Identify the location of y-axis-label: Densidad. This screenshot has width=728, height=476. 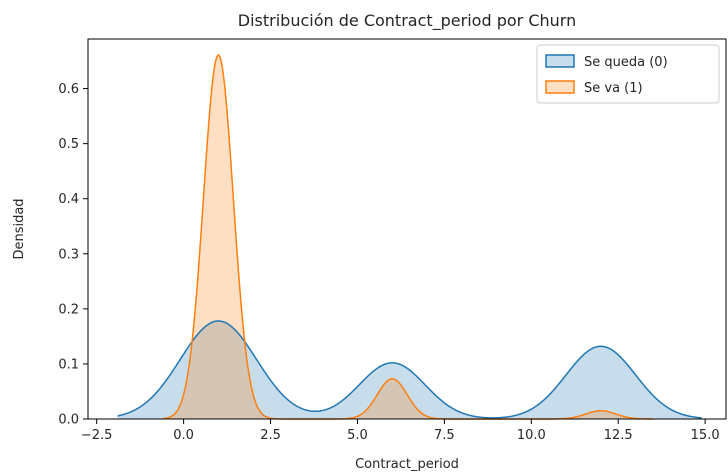
(19, 228).